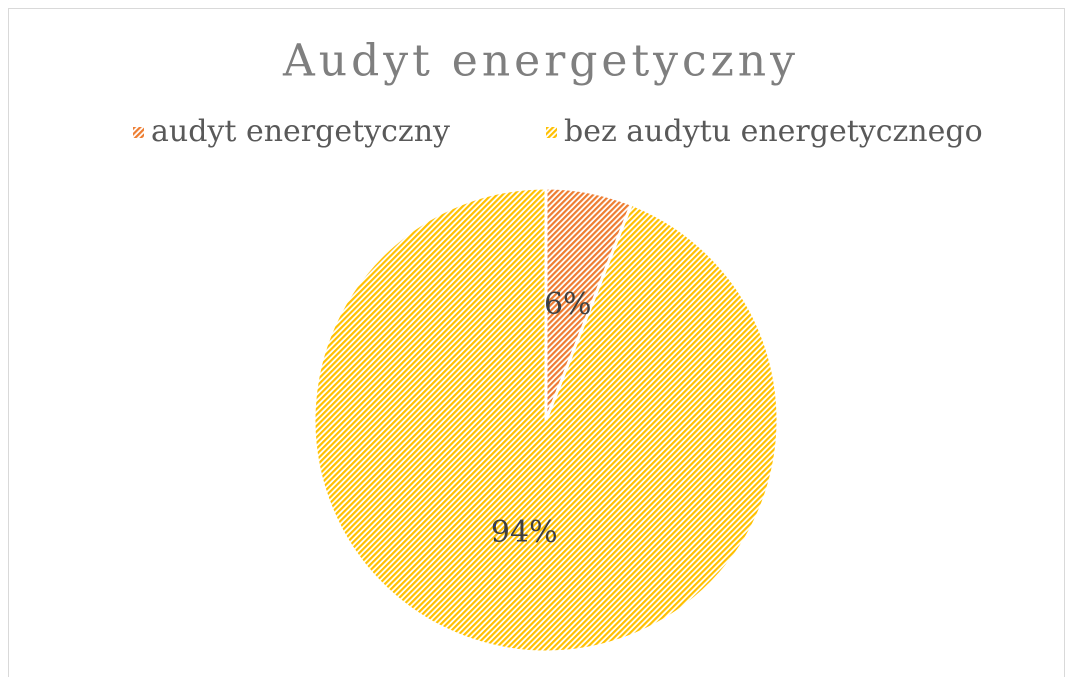 The width and height of the screenshot is (1073, 677). I want to click on data-label: 94%, so click(524, 532).